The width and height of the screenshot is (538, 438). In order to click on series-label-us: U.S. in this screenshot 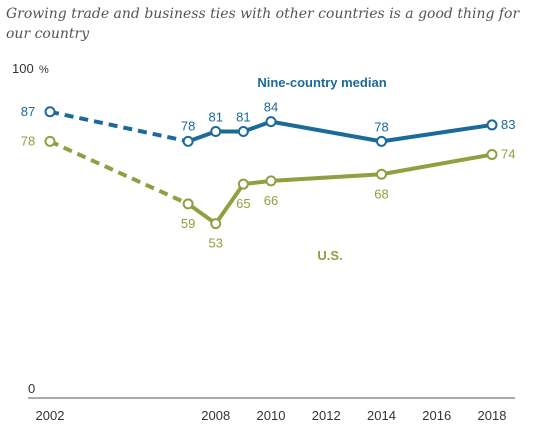, I will do `click(329, 255)`.